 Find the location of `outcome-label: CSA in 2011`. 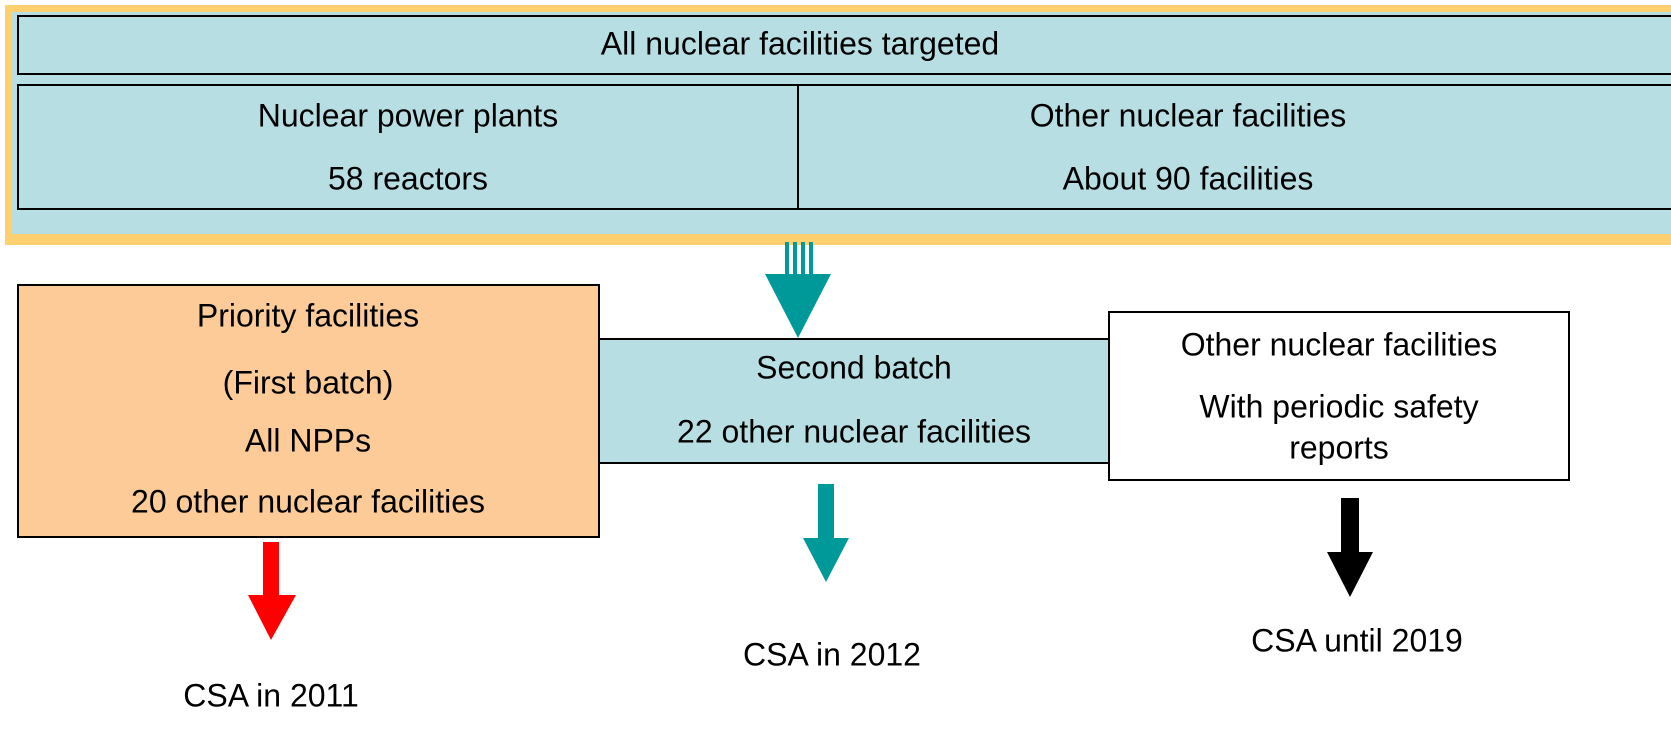

outcome-label: CSA in 2011 is located at coordinates (271, 695).